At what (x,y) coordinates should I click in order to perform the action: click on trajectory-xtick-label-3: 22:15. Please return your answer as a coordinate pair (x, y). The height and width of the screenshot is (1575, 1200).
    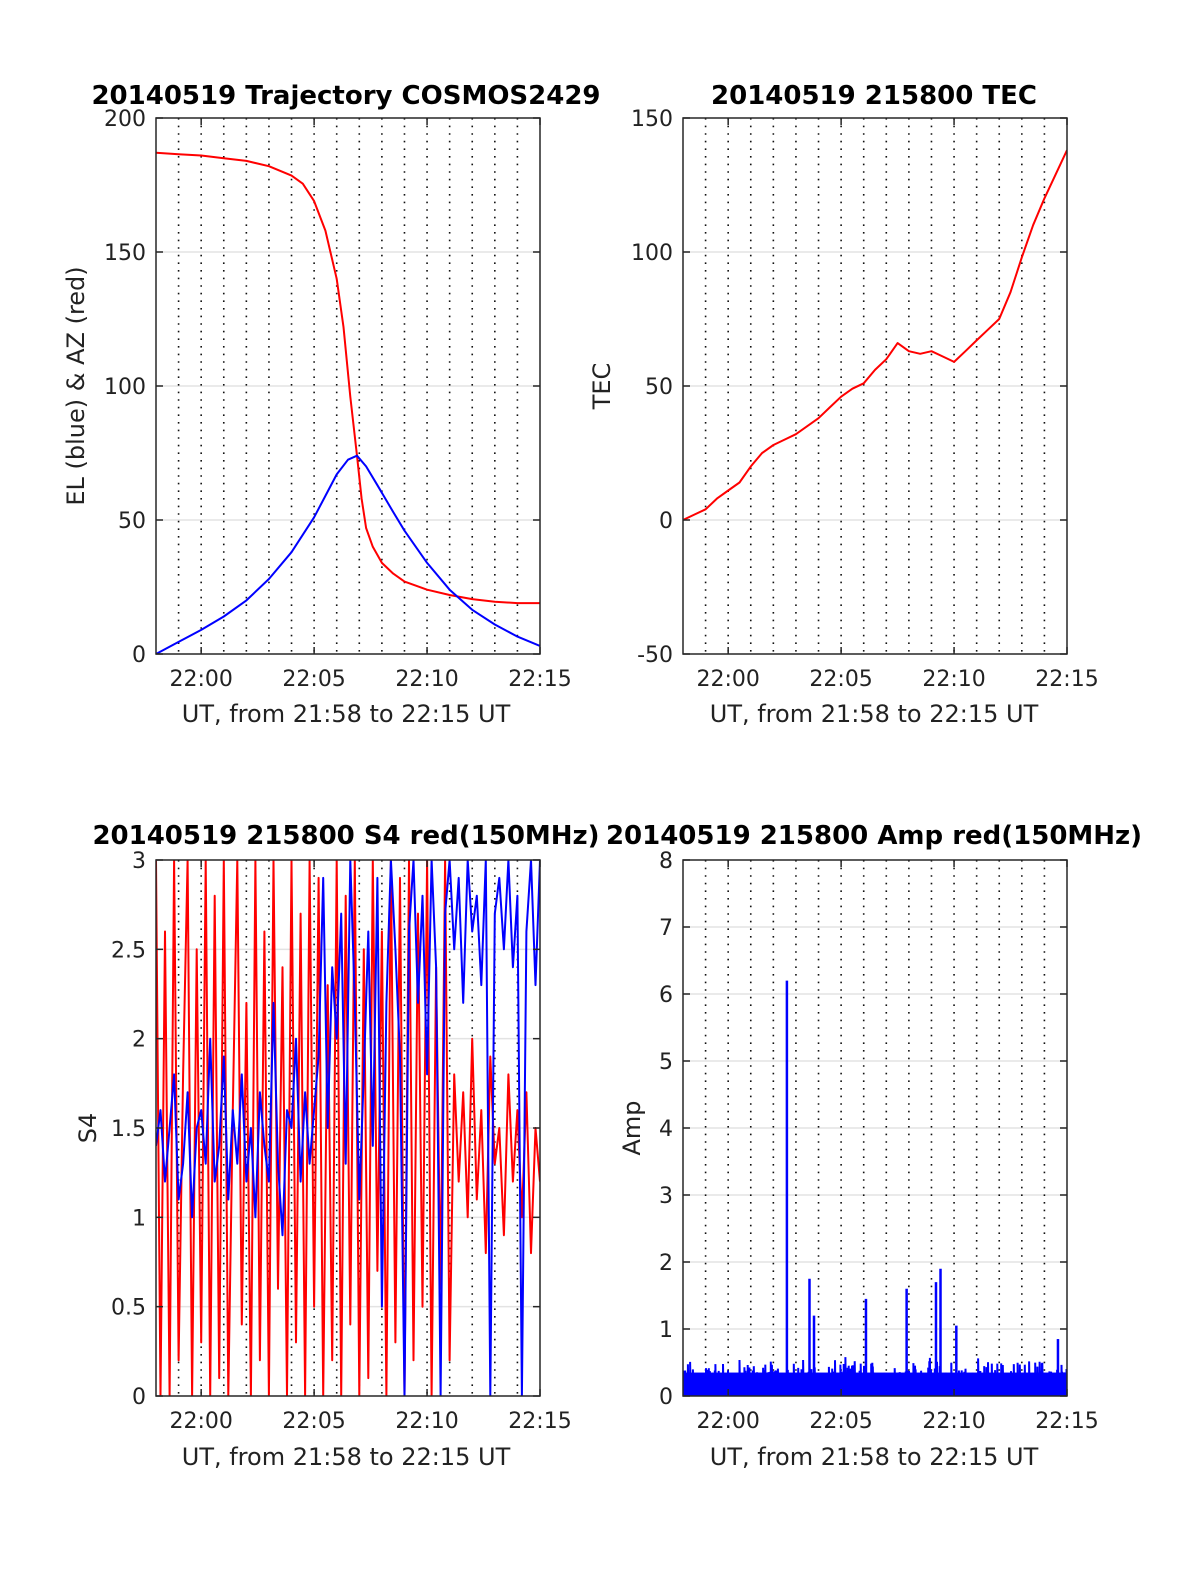
    Looking at the image, I should click on (539, 679).